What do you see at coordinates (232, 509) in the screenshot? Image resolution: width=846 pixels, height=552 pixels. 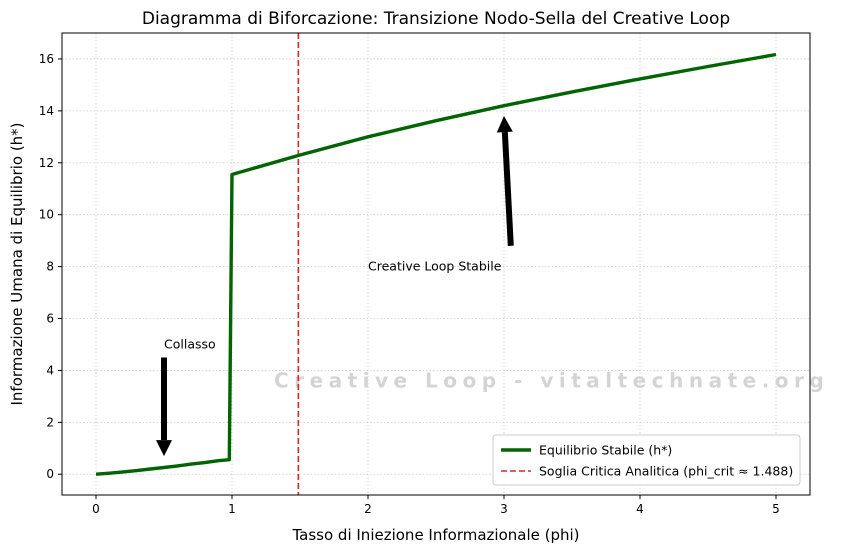 I see `x-tick-label: 1` at bounding box center [232, 509].